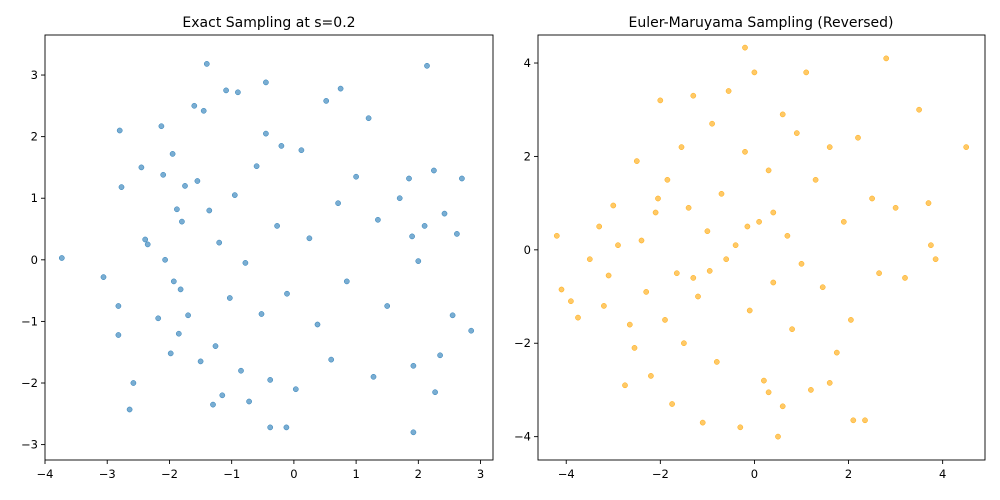 Image resolution: width=1000 pixels, height=500 pixels. What do you see at coordinates (522, 437) in the screenshot?
I see `y-tick-label: −4` at bounding box center [522, 437].